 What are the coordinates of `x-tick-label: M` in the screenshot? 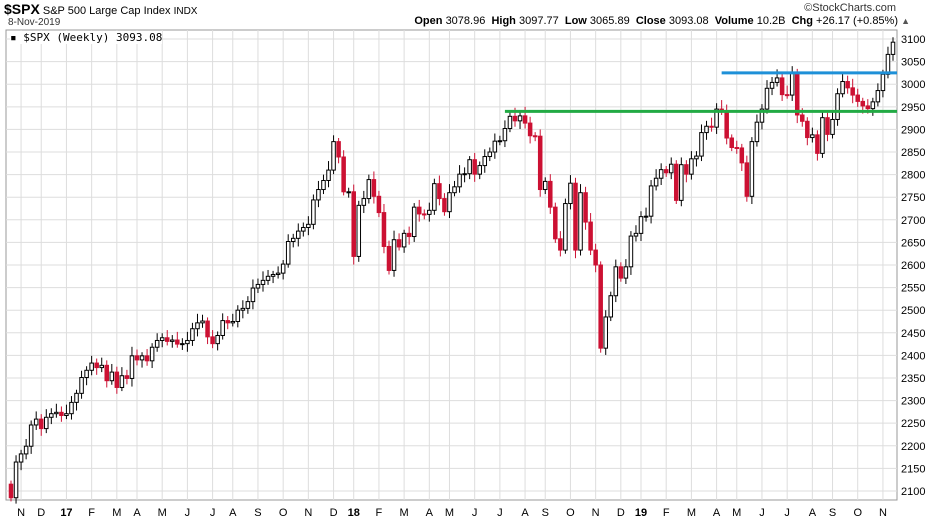 It's located at (162, 513).